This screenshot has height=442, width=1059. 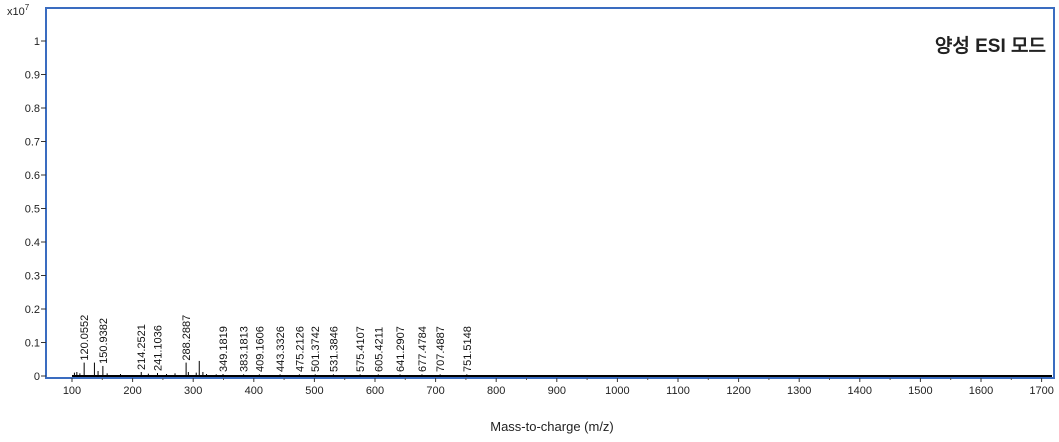 What do you see at coordinates (379, 349) in the screenshot?
I see `peak-mz-label: 605.4211` at bounding box center [379, 349].